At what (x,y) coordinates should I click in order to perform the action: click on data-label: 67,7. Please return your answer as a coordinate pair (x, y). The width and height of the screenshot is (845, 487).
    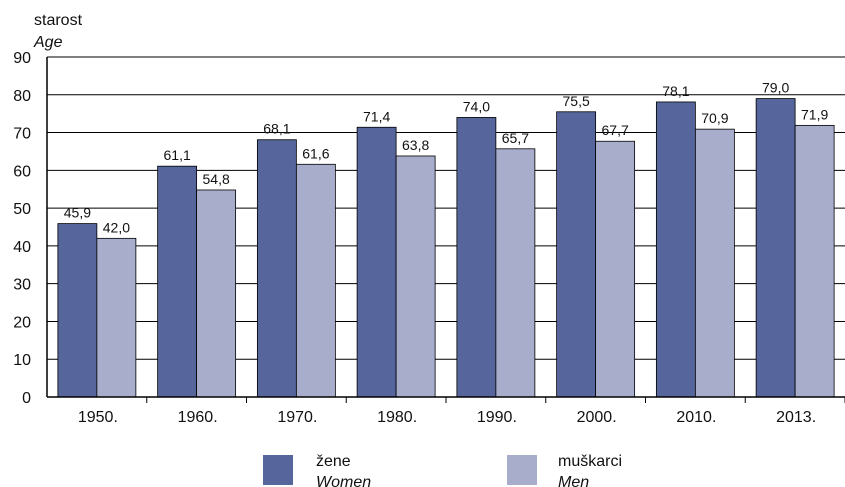
    Looking at the image, I should click on (615, 130).